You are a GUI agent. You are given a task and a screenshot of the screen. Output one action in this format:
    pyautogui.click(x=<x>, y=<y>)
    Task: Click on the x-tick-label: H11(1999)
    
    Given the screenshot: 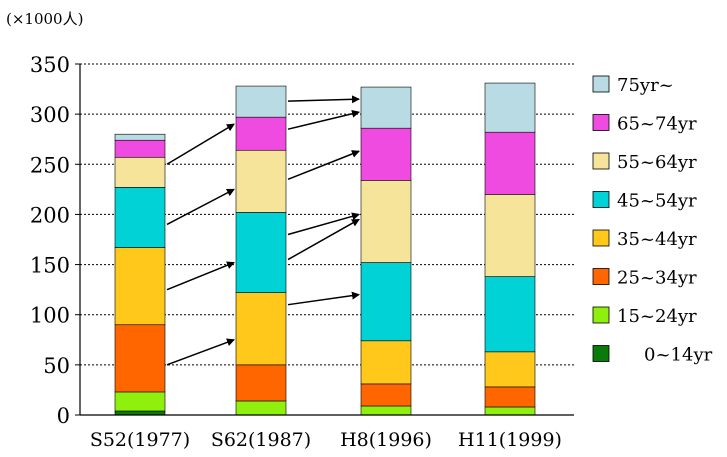 What is the action you would take?
    pyautogui.click(x=510, y=440)
    